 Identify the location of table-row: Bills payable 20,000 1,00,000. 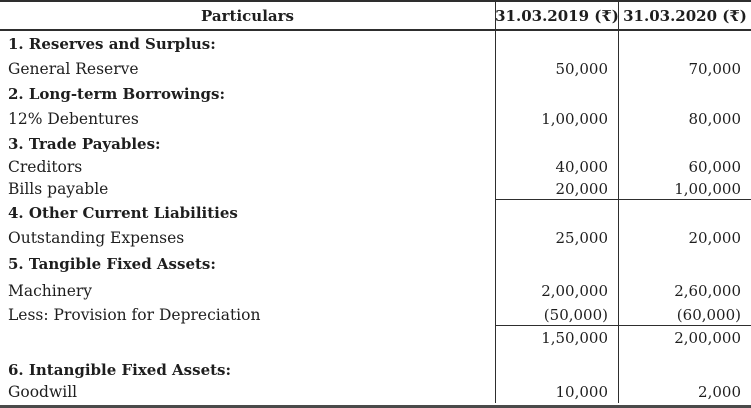
(375, 189).